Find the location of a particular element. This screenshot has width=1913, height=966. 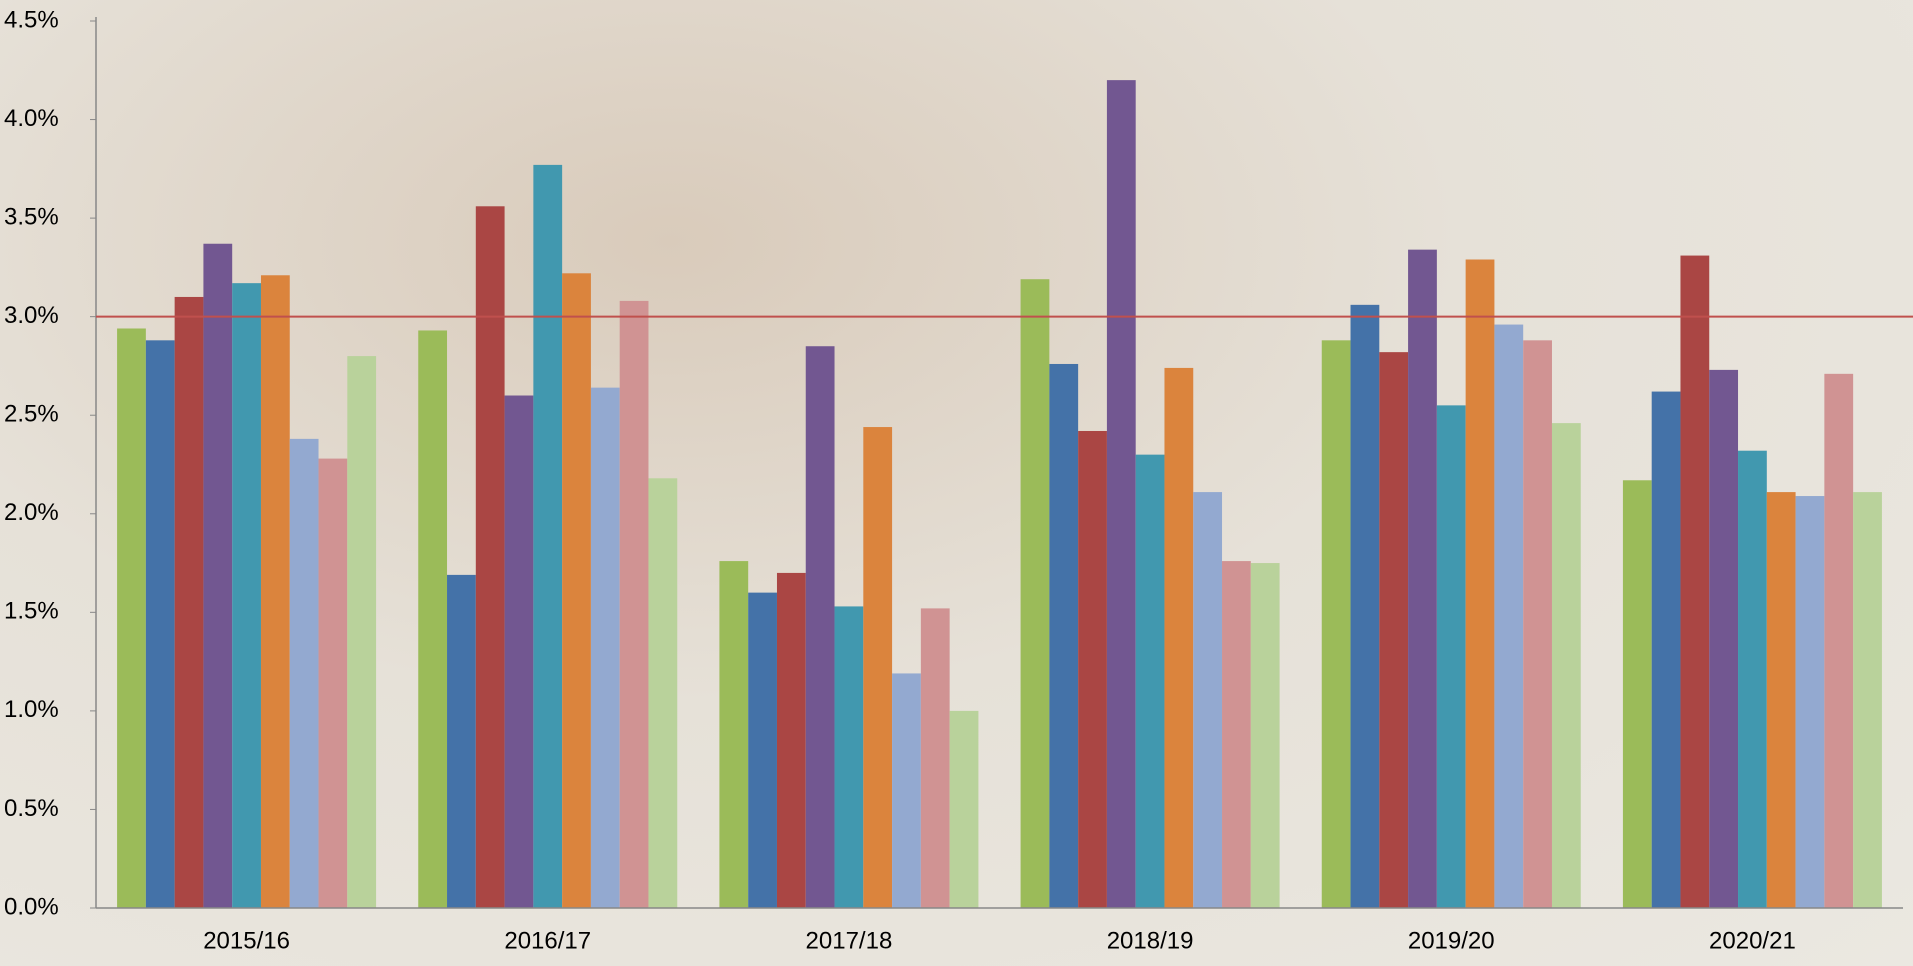

x-tick-label: 2016/17 is located at coordinates (547, 940).